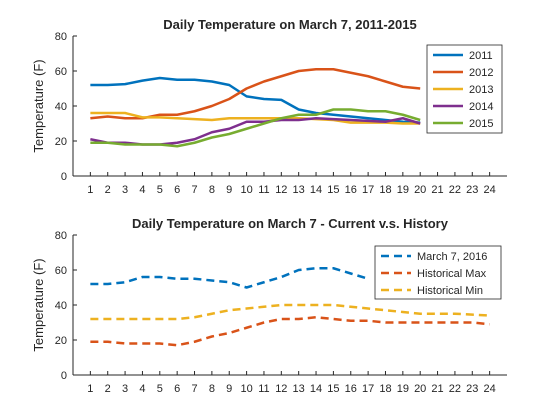  I want to click on legend-entry-5: 2015, so click(481, 124).